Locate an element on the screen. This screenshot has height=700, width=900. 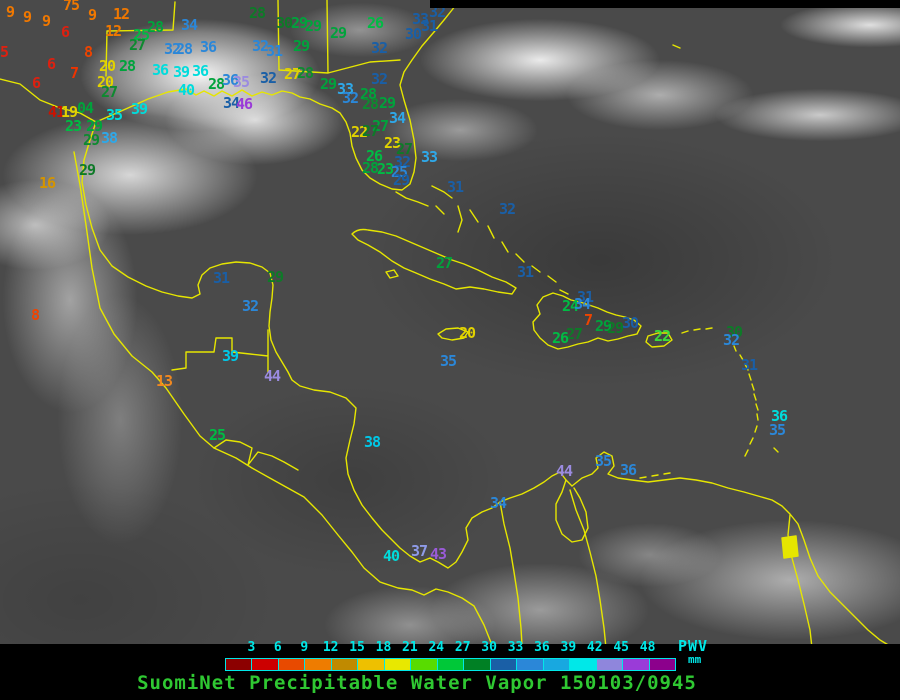
pwv-station: 8 is located at coordinates (88, 52).